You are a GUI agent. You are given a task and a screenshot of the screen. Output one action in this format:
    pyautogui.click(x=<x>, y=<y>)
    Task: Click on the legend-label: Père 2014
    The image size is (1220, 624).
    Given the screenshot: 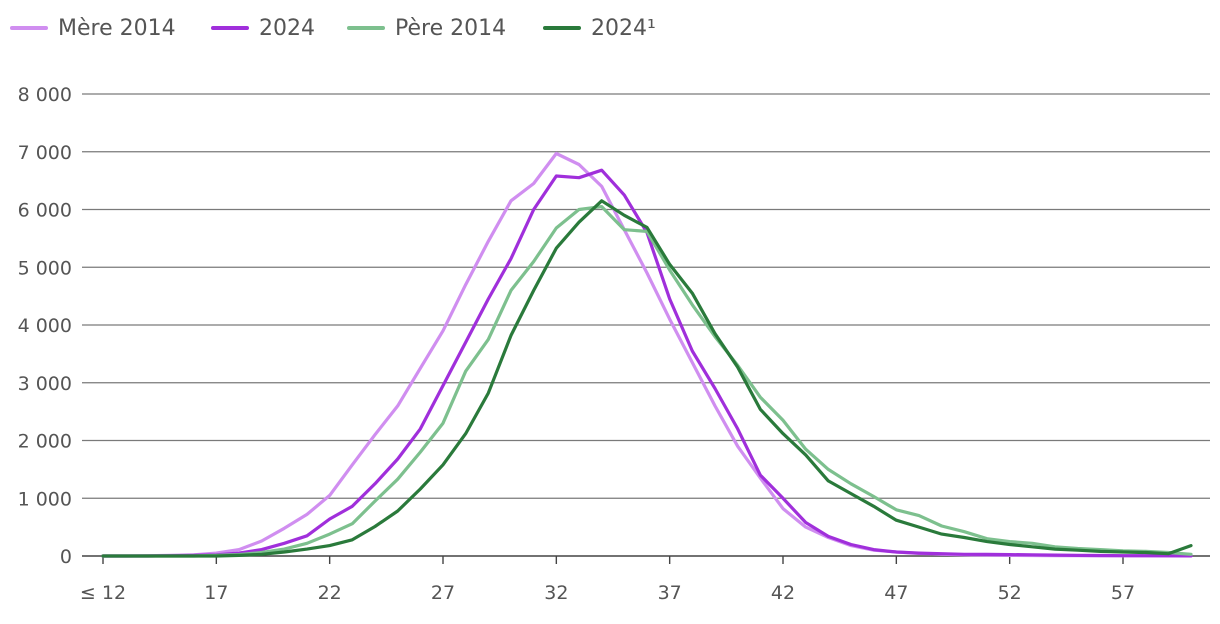 What is the action you would take?
    pyautogui.click(x=450, y=28)
    